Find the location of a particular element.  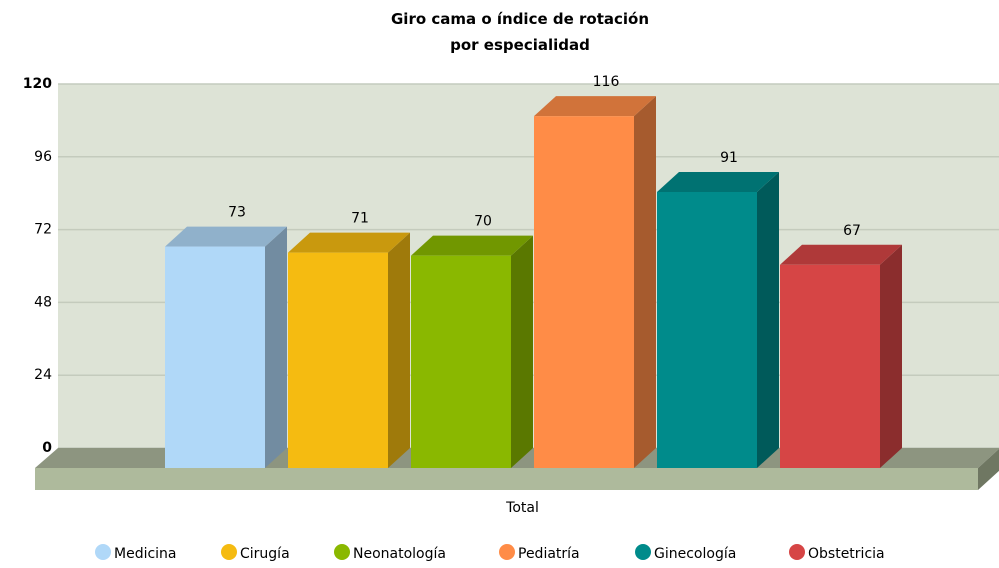

legend-label: Neonatología is located at coordinates (399, 554).